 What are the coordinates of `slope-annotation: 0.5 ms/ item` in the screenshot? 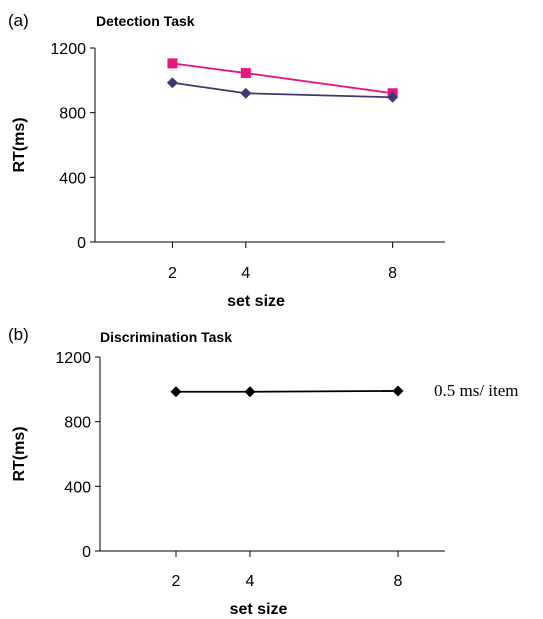 It's located at (476, 390).